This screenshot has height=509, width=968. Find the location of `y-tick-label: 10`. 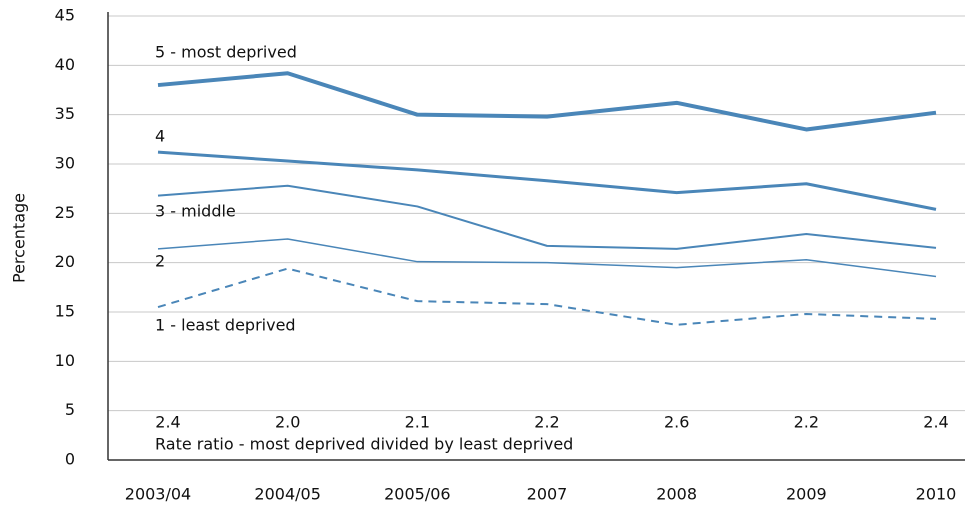

y-tick-label: 10 is located at coordinates (65, 360).